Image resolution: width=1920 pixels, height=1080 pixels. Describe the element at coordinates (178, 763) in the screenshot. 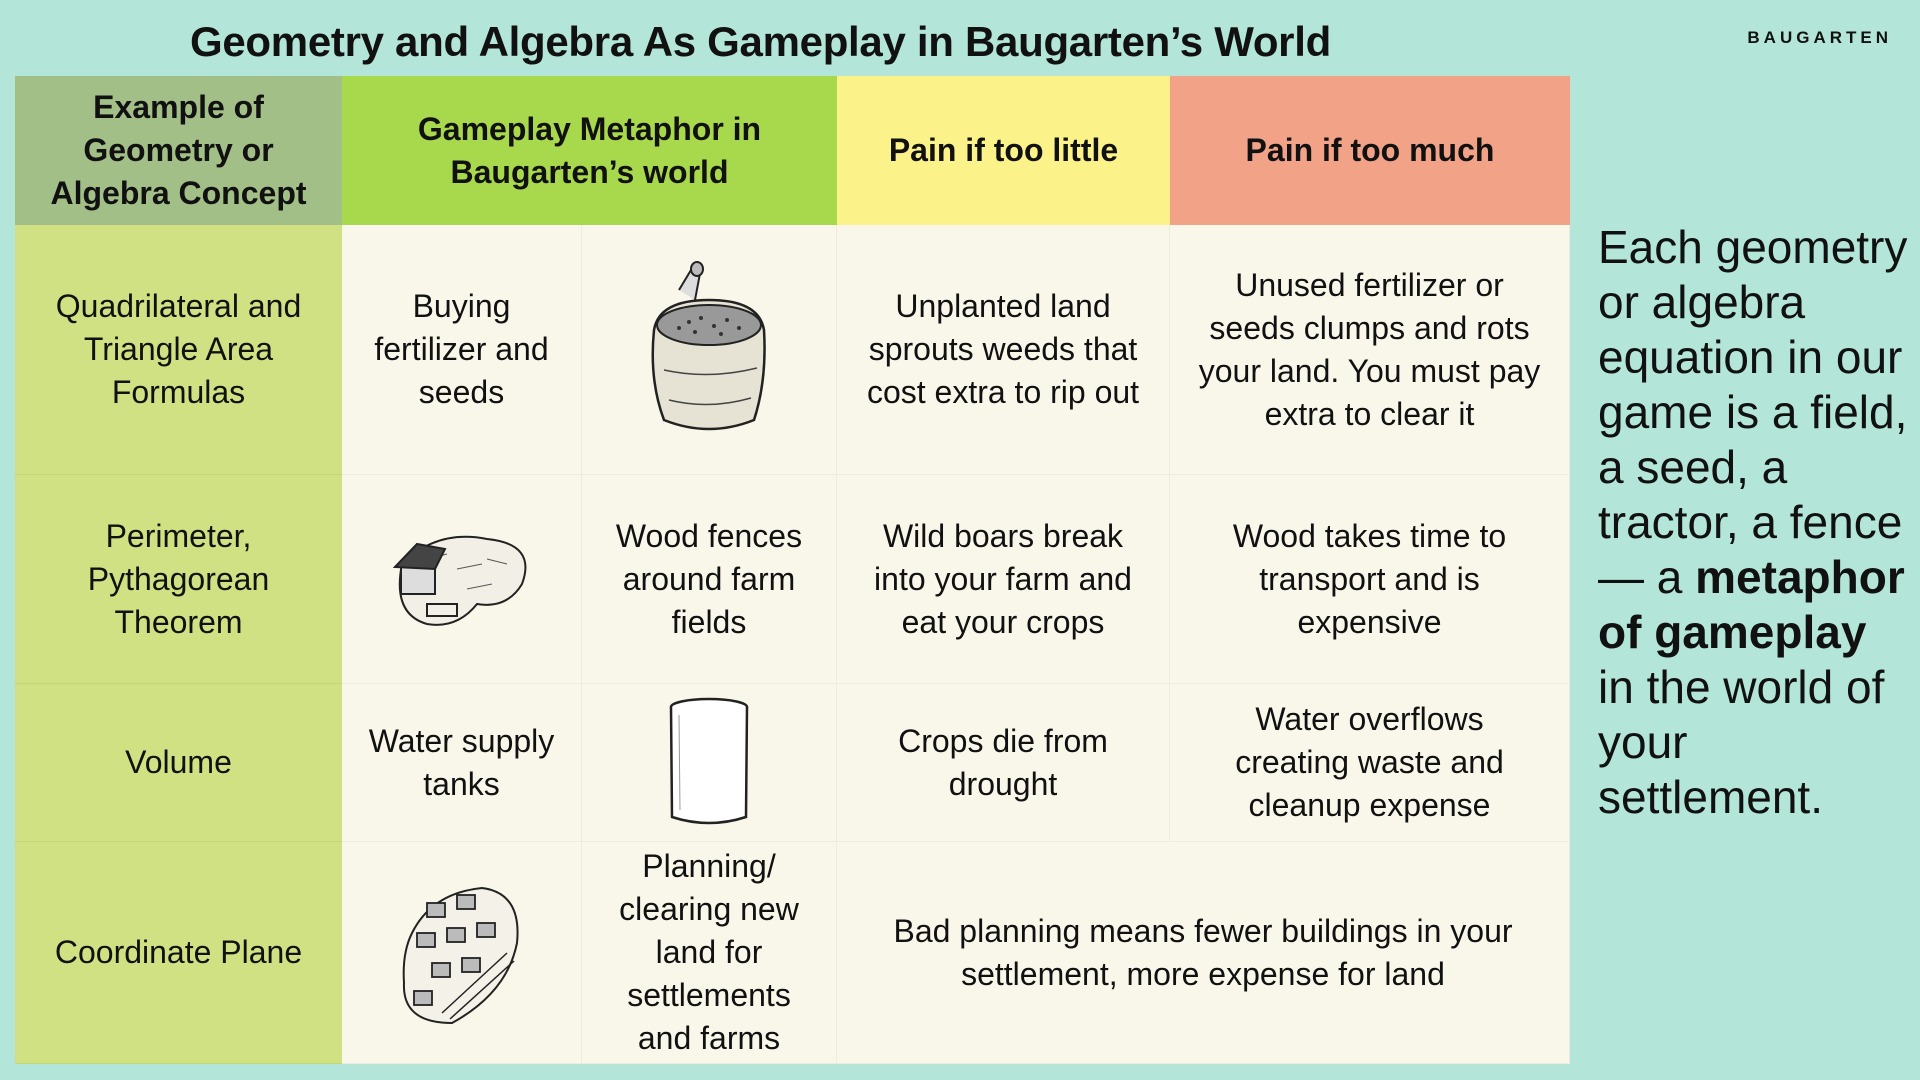

I see `row3-concept: Volume` at that location.